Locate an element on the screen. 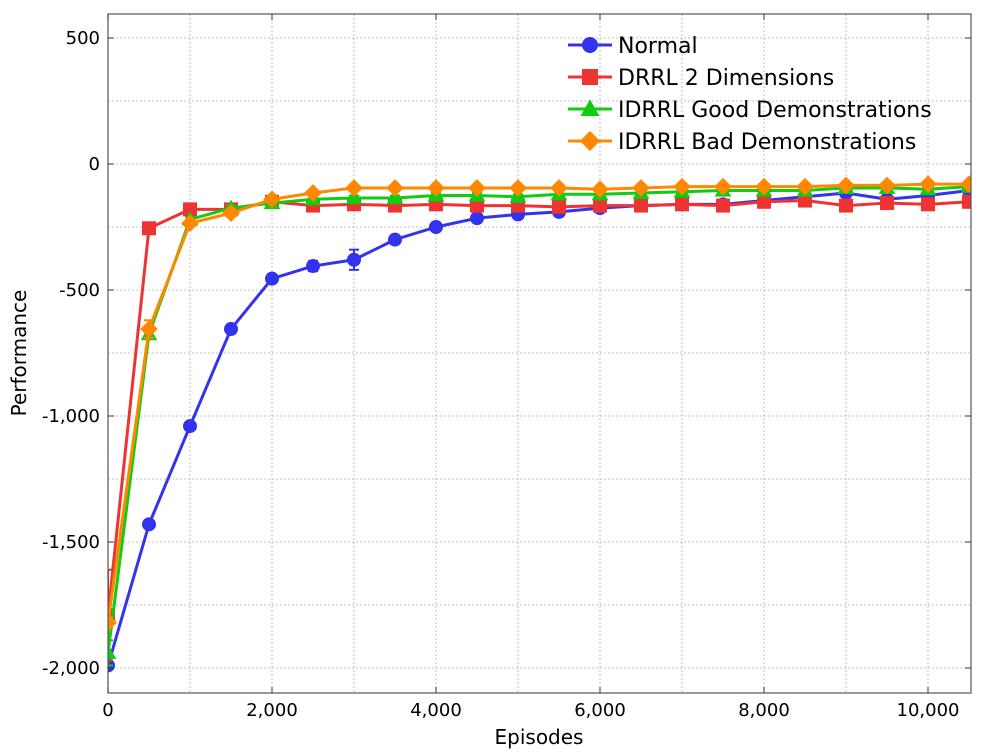  x-tick-label: 0 is located at coordinates (107, 710).